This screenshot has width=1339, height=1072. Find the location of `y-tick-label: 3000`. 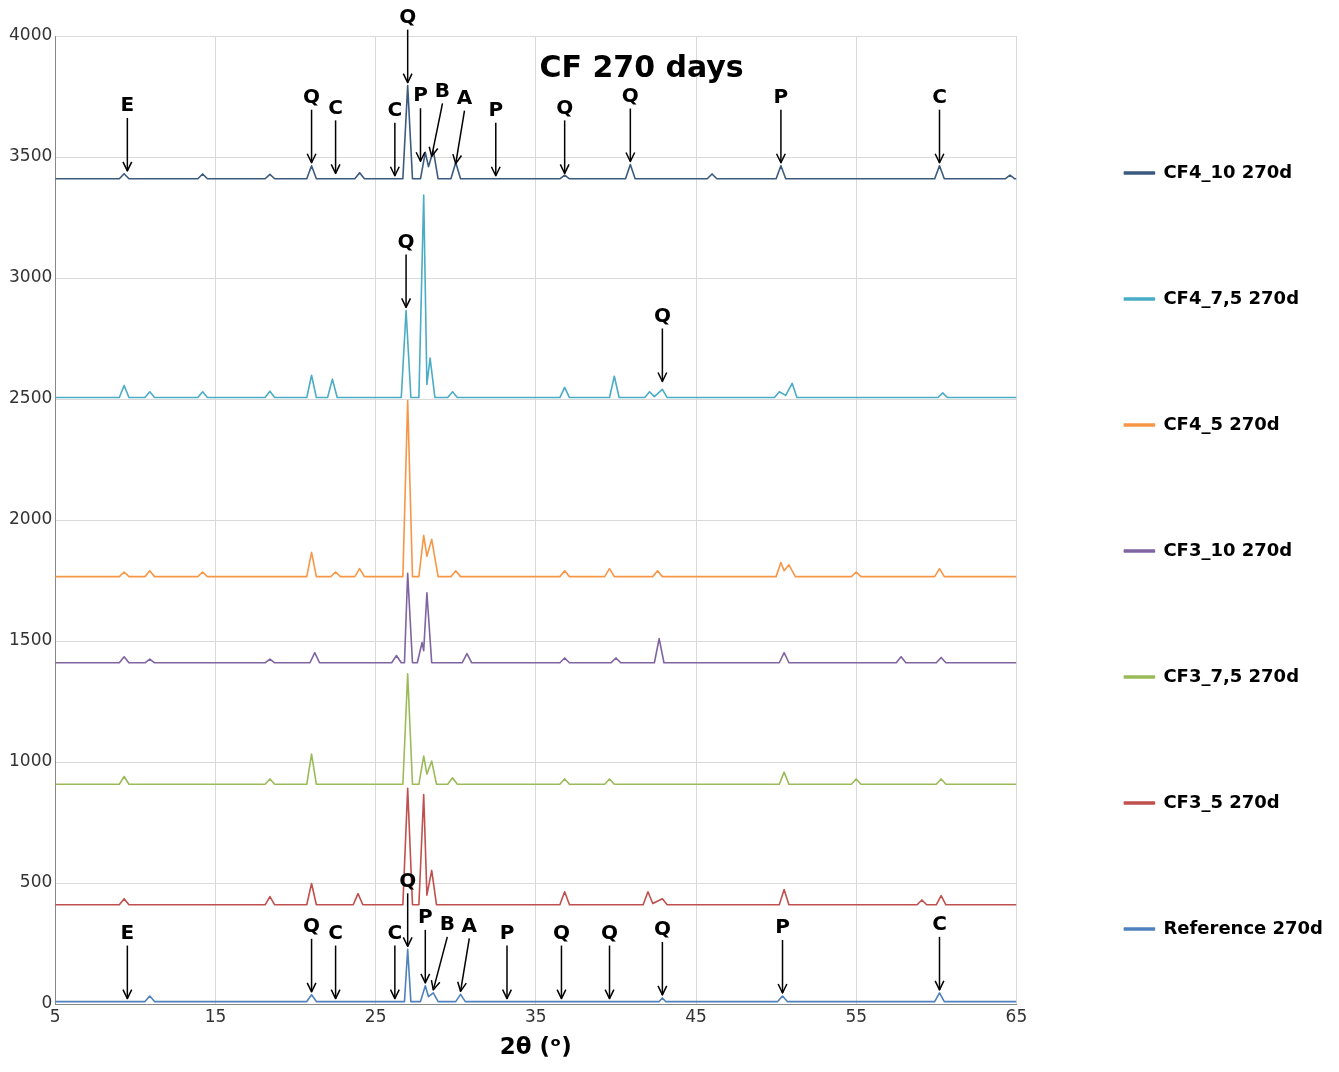

y-tick-label: 3000 is located at coordinates (31, 276).